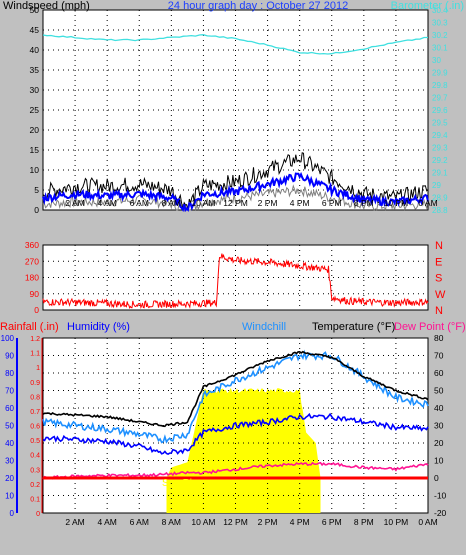  Describe the element at coordinates (46, 6) in the screenshot. I see `windspeed-axis-label: Windspeed (mph)` at that location.